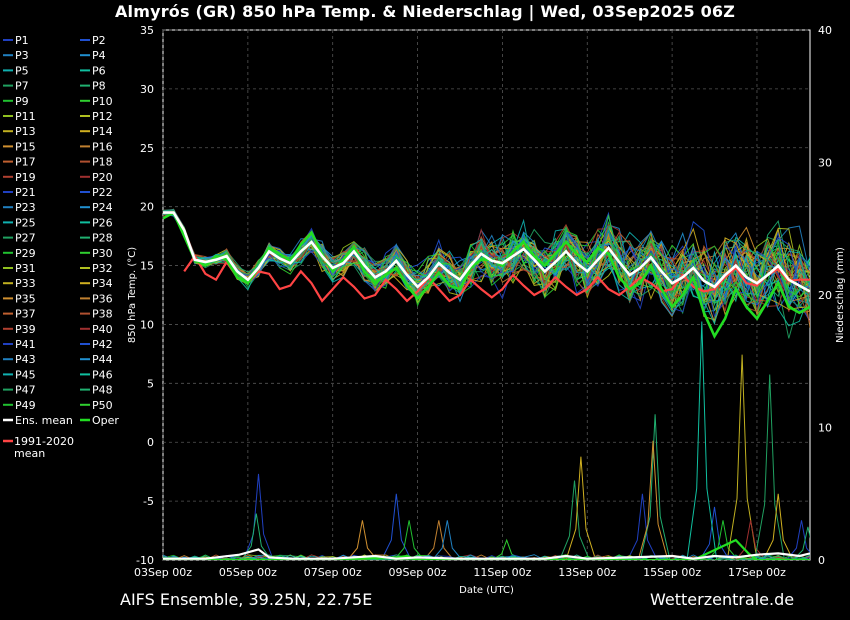 The image size is (850, 620). Describe the element at coordinates (496, 278) in the screenshot. I see `climate-mean-line` at that location.